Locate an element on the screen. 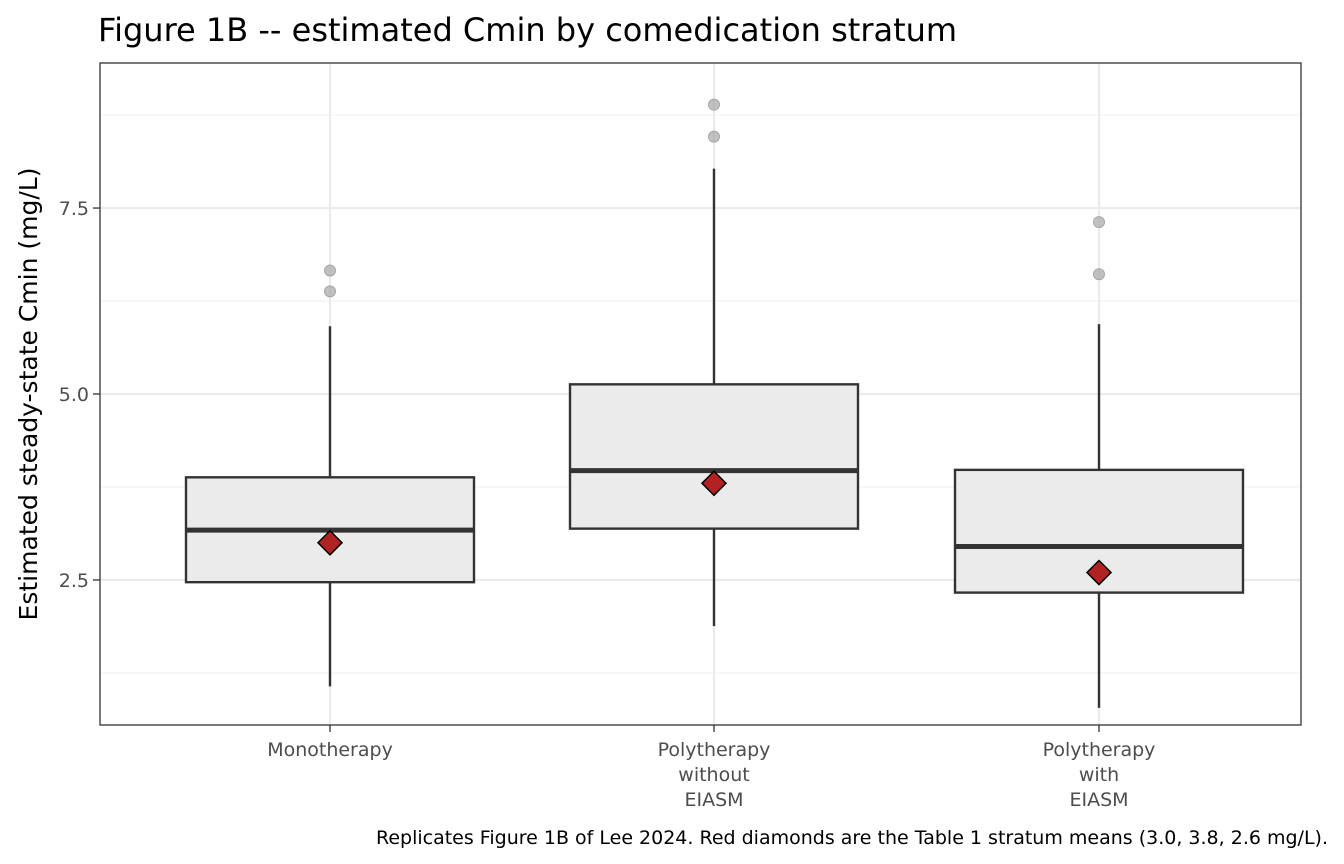 The height and width of the screenshot is (864, 1344). x-tick-label-line: without is located at coordinates (713, 775).